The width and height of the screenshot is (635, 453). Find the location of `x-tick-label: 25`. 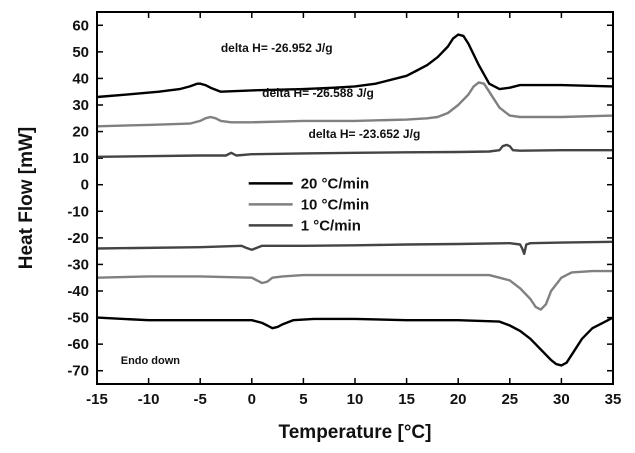

x-tick-label: 25 is located at coordinates (509, 399).